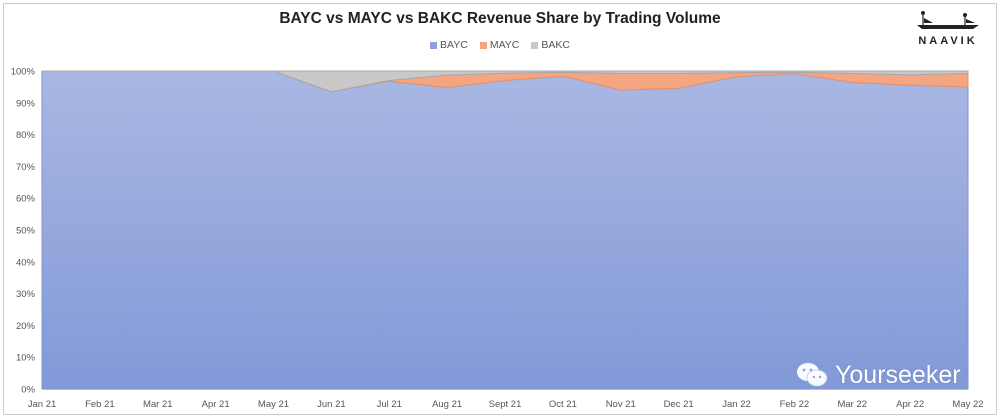 Image resolution: width=1000 pixels, height=418 pixels. Describe the element at coordinates (216, 404) in the screenshot. I see `x-tick-label: Apr 21` at that location.